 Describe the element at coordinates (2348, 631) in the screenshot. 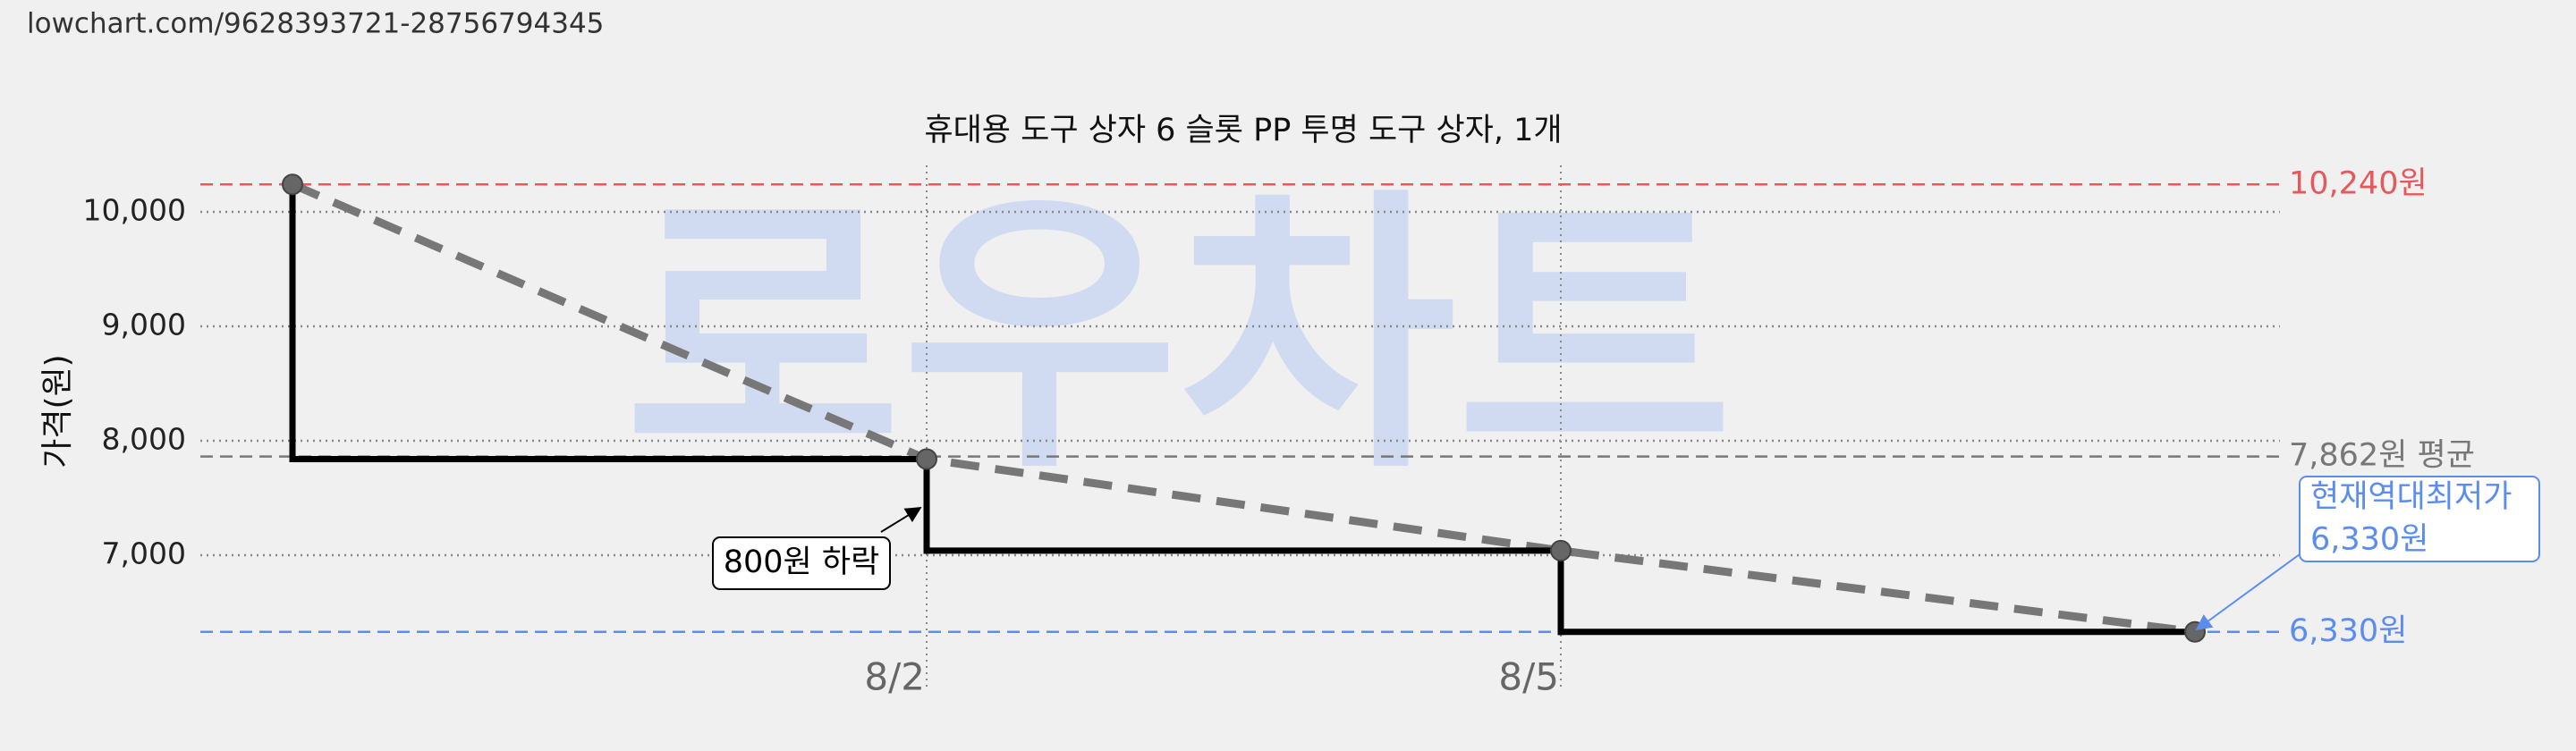

I see `reference-label: 6,330원` at that location.